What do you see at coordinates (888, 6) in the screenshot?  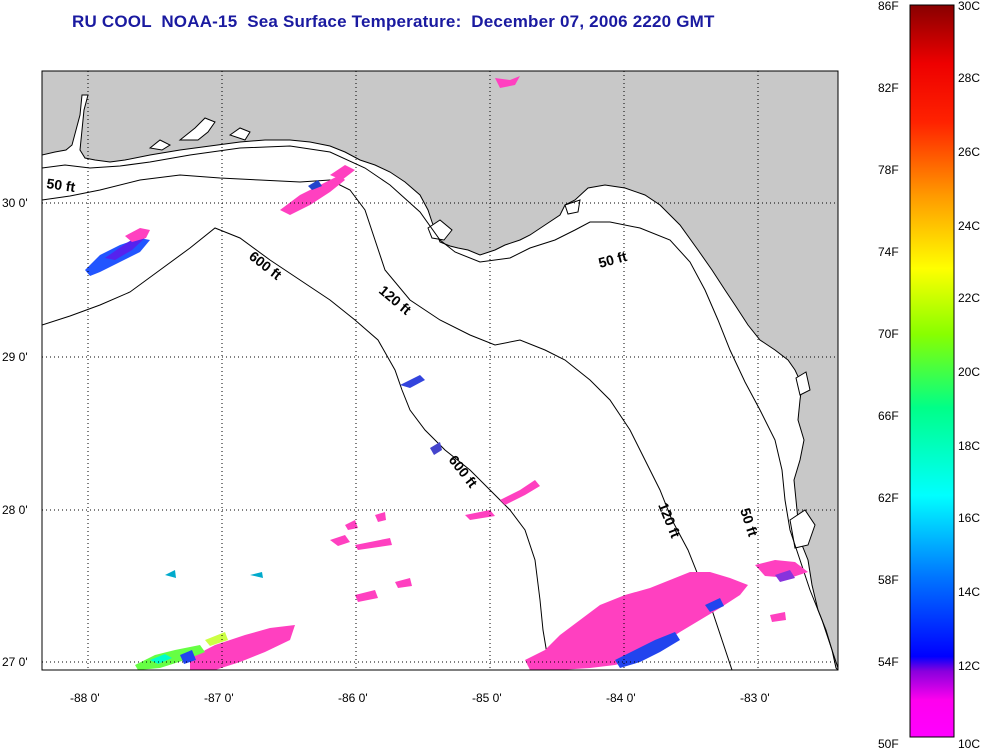 I see `cb-f-label: 86F` at bounding box center [888, 6].